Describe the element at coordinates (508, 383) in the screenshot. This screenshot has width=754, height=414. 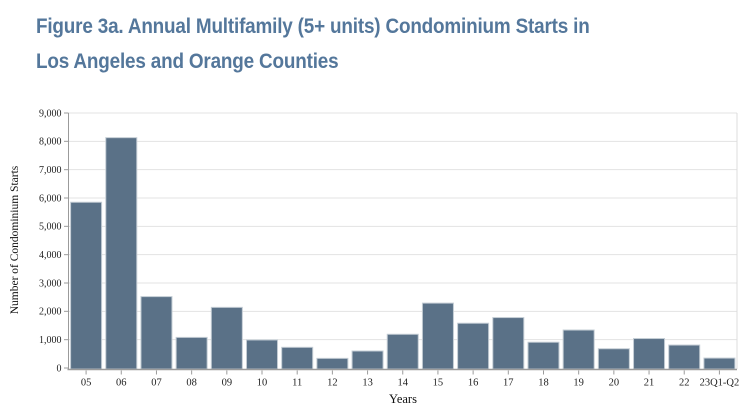
I see `x-tick-label: 17` at that location.